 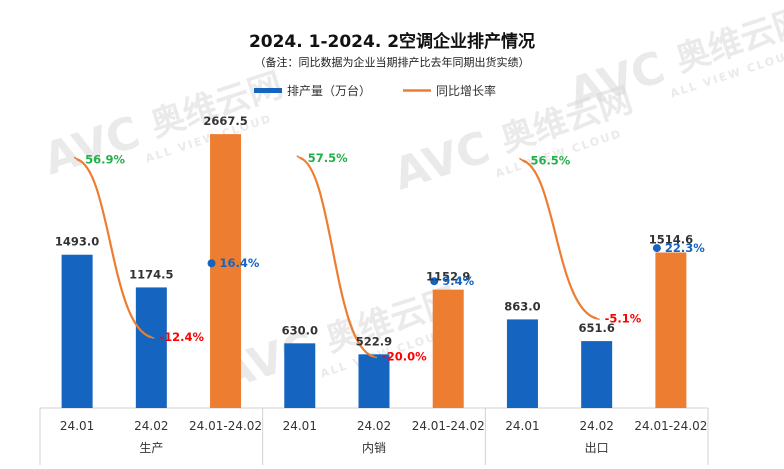 I want to click on legend: 排产量（万台） 同比增长率, so click(x=375, y=90).